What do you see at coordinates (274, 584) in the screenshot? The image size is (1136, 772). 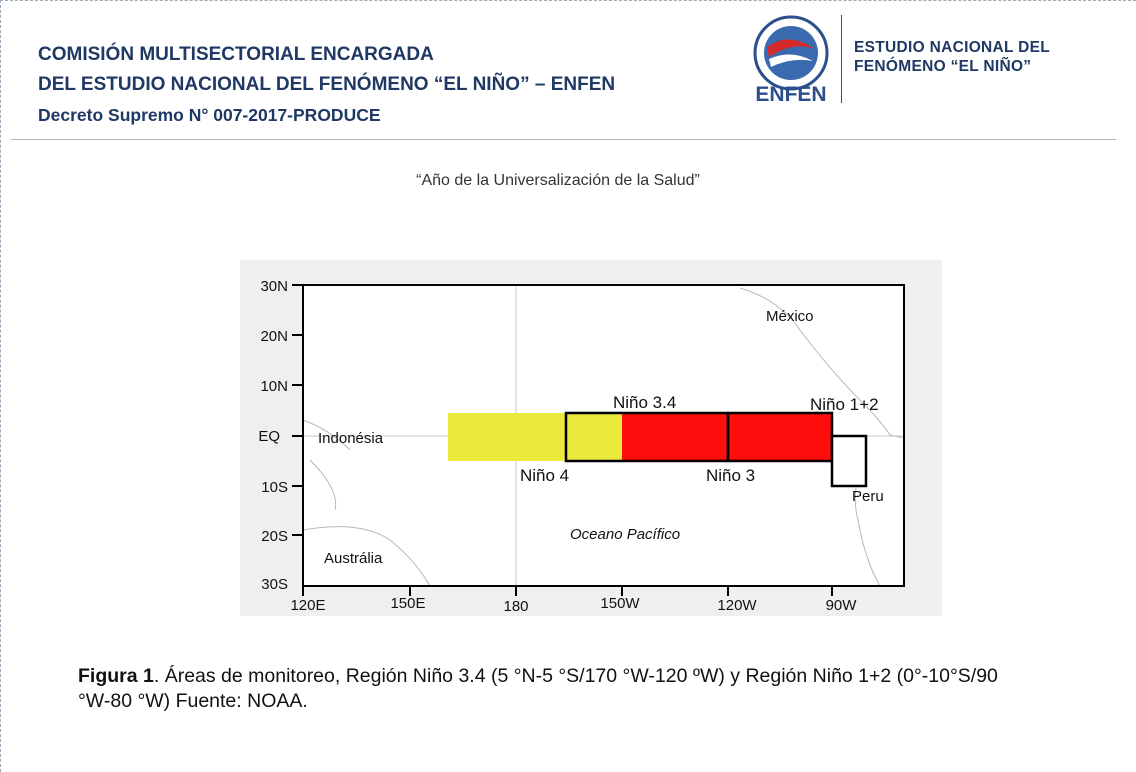 I see `lat-label: 30S` at bounding box center [274, 584].